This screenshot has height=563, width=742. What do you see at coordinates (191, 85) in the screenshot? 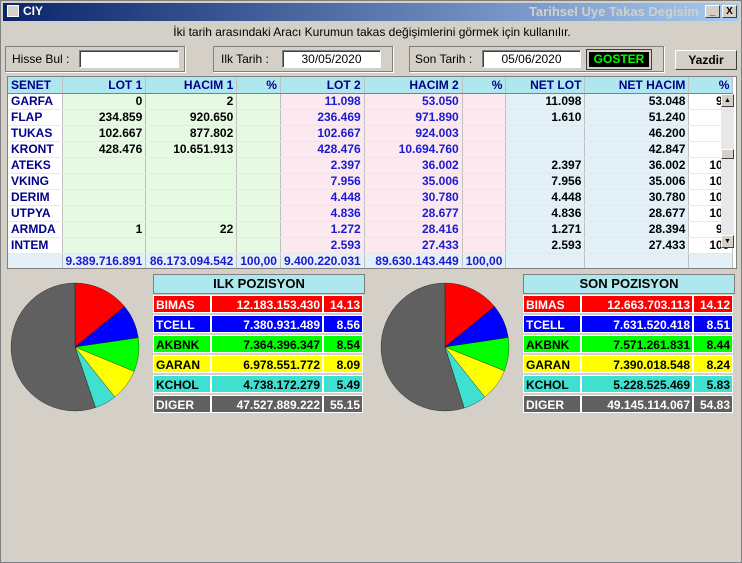
I see `col-hacim1: HACIM 1` at bounding box center [191, 85].